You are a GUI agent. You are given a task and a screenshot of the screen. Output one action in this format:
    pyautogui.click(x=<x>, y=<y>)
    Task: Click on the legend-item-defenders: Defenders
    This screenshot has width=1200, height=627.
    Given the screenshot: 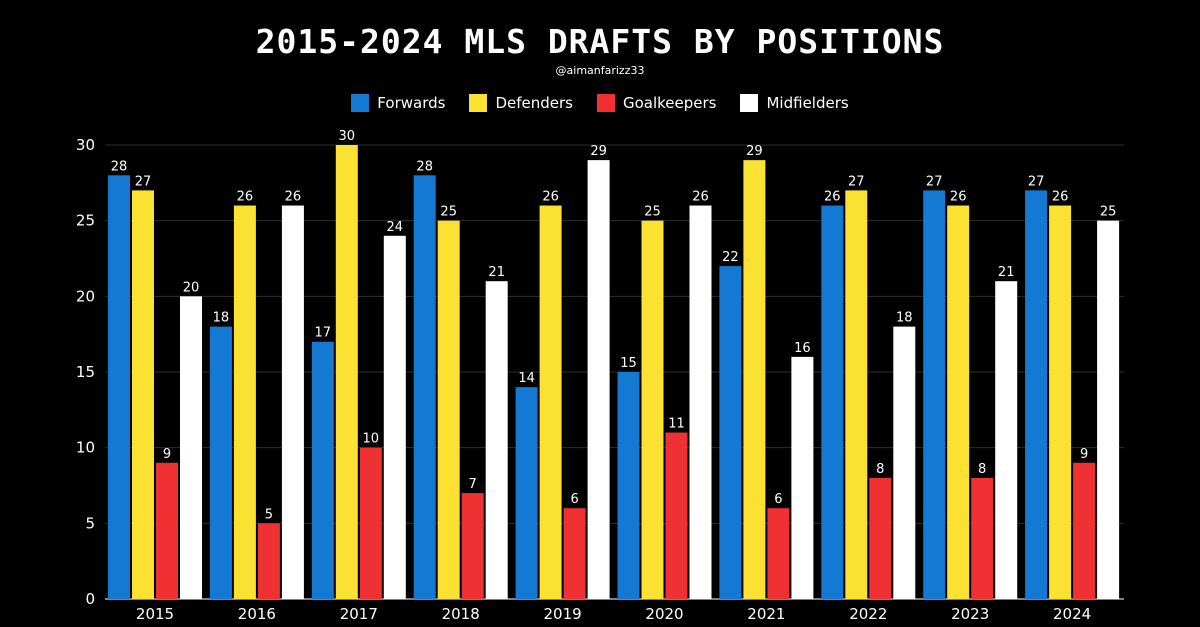 What is the action you would take?
    pyautogui.click(x=521, y=103)
    